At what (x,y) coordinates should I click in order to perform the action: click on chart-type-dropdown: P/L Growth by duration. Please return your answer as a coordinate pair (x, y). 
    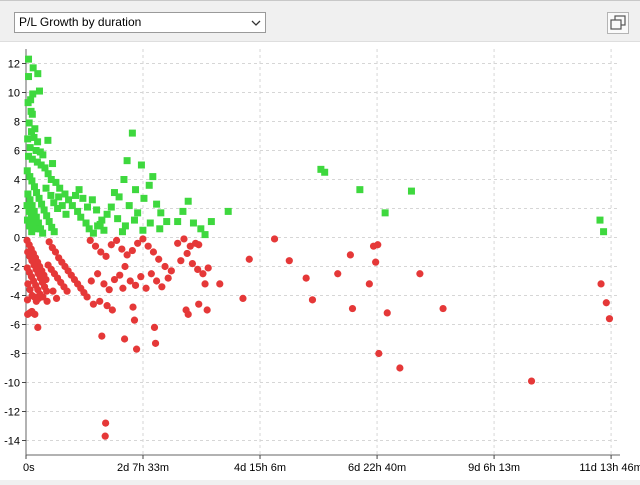
    Looking at the image, I should click on (140, 22).